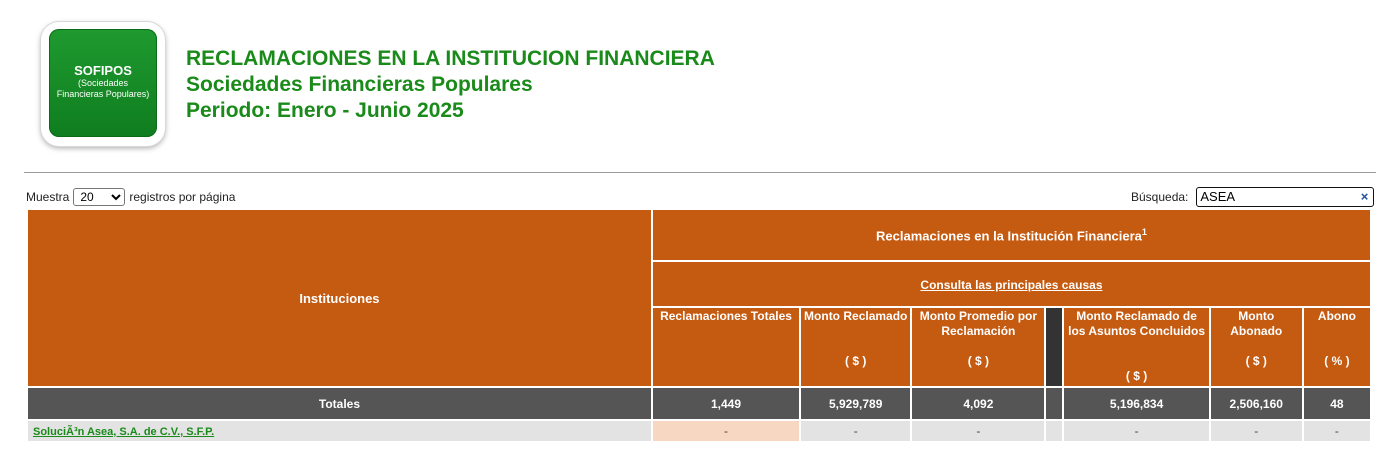 The image size is (1390, 451). What do you see at coordinates (1256, 323) in the screenshot?
I see `col-label: Monto Abonado` at bounding box center [1256, 323].